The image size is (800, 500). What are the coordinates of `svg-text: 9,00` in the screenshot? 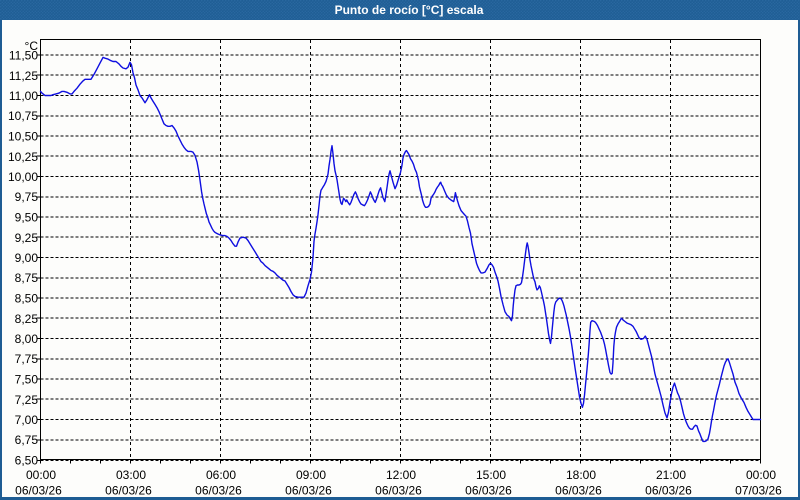 It's located at (27, 258).